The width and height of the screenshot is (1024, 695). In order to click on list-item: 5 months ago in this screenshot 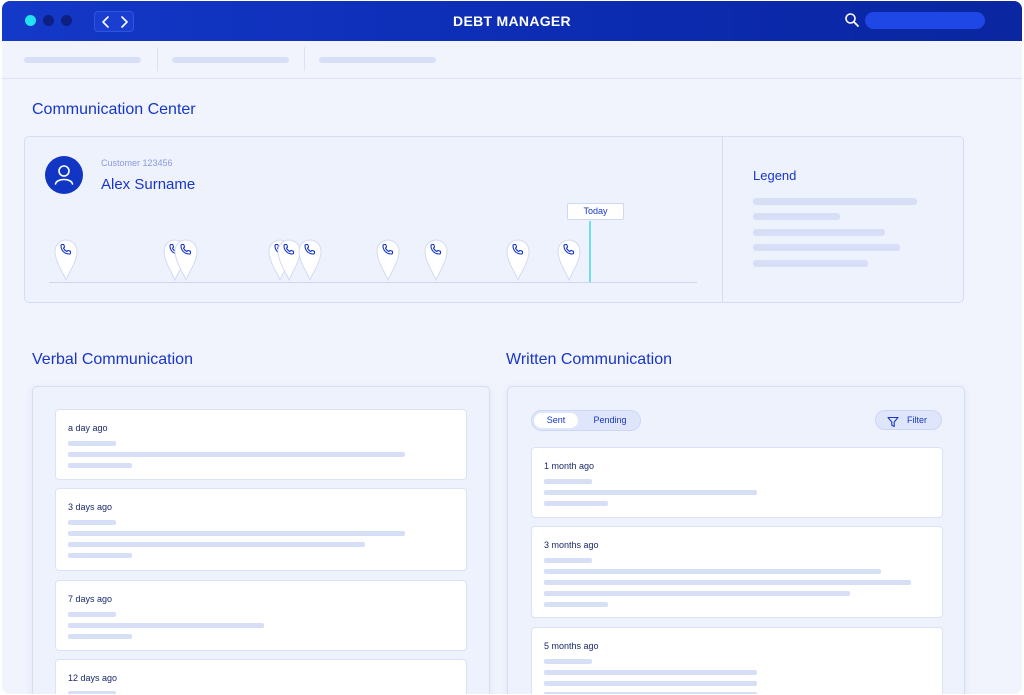, I will do `click(737, 660)`.